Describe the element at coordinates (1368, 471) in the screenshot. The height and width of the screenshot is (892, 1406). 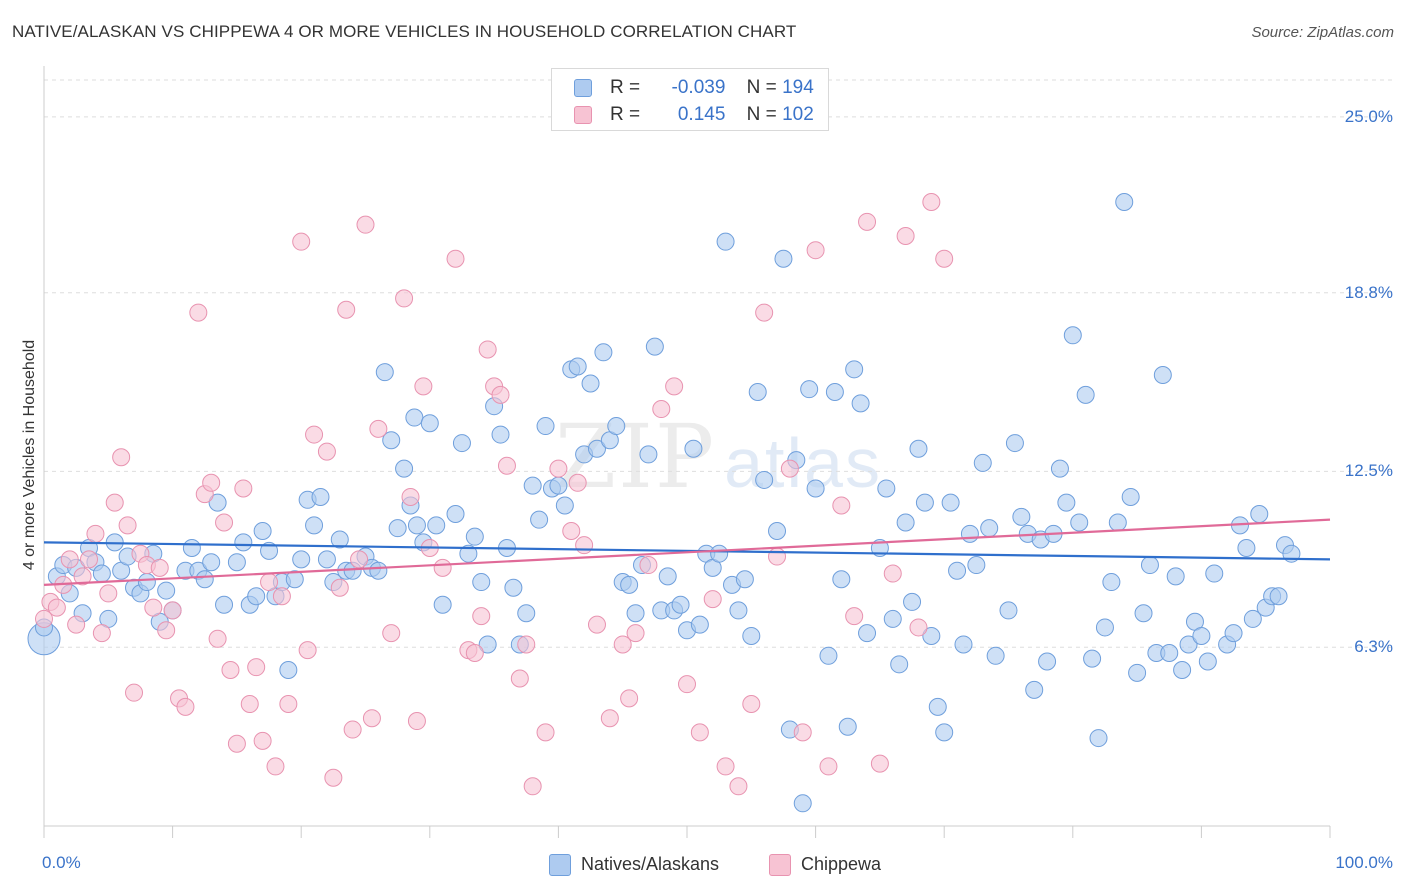
I see `y-tick-label-1: 12.5%` at that location.